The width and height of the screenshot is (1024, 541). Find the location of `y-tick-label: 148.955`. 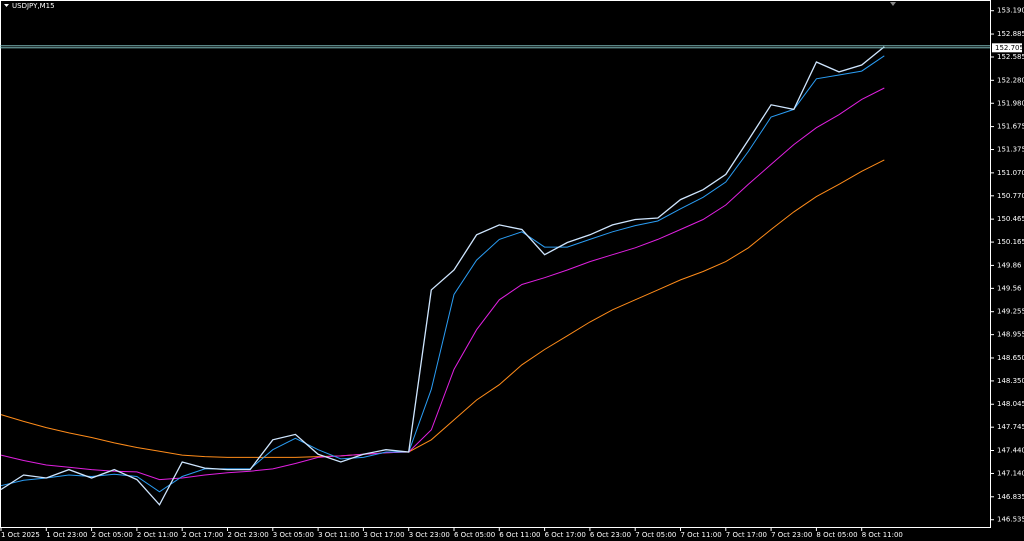

y-tick-label: 148.955 is located at coordinates (1010, 335).